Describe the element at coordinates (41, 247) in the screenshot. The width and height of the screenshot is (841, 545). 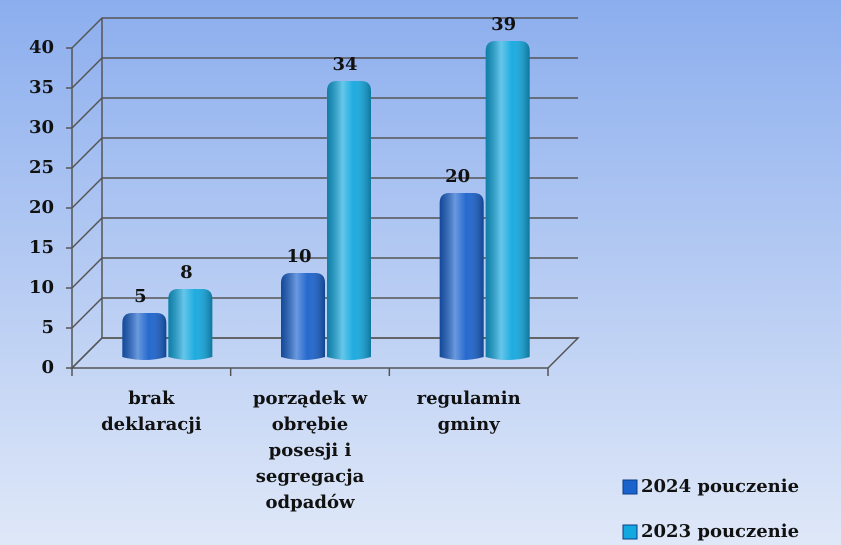
I see `y-tick-label: 15` at that location.